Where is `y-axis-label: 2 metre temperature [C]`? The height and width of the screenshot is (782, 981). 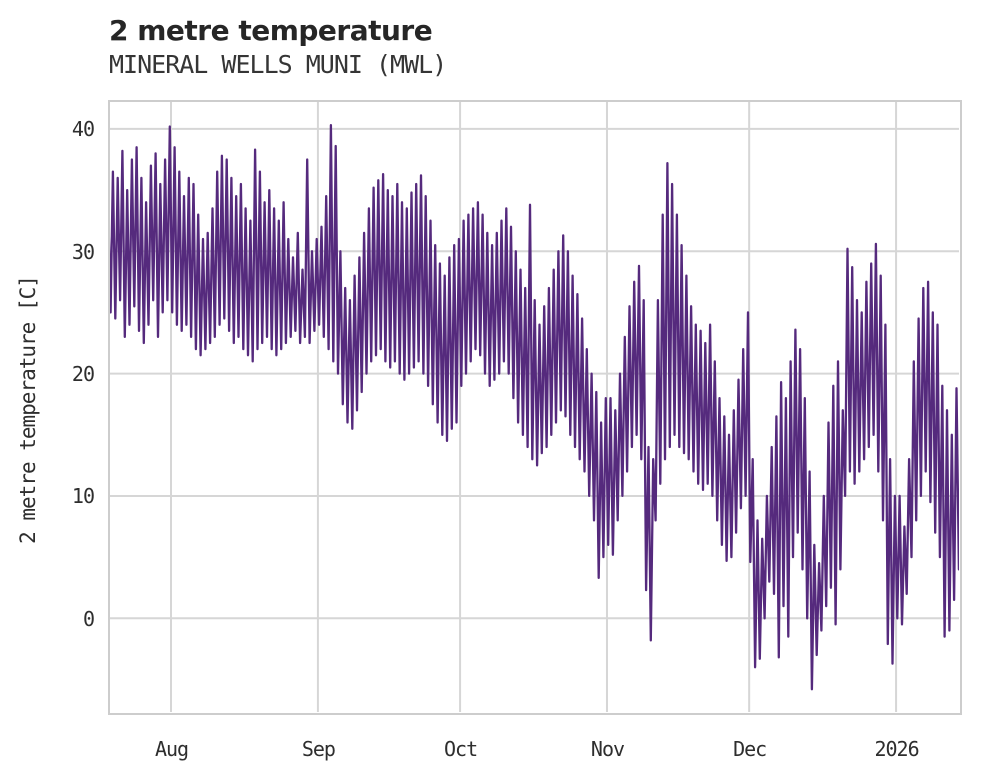
y-axis-label: 2 metre temperature [C] is located at coordinates (28, 410).